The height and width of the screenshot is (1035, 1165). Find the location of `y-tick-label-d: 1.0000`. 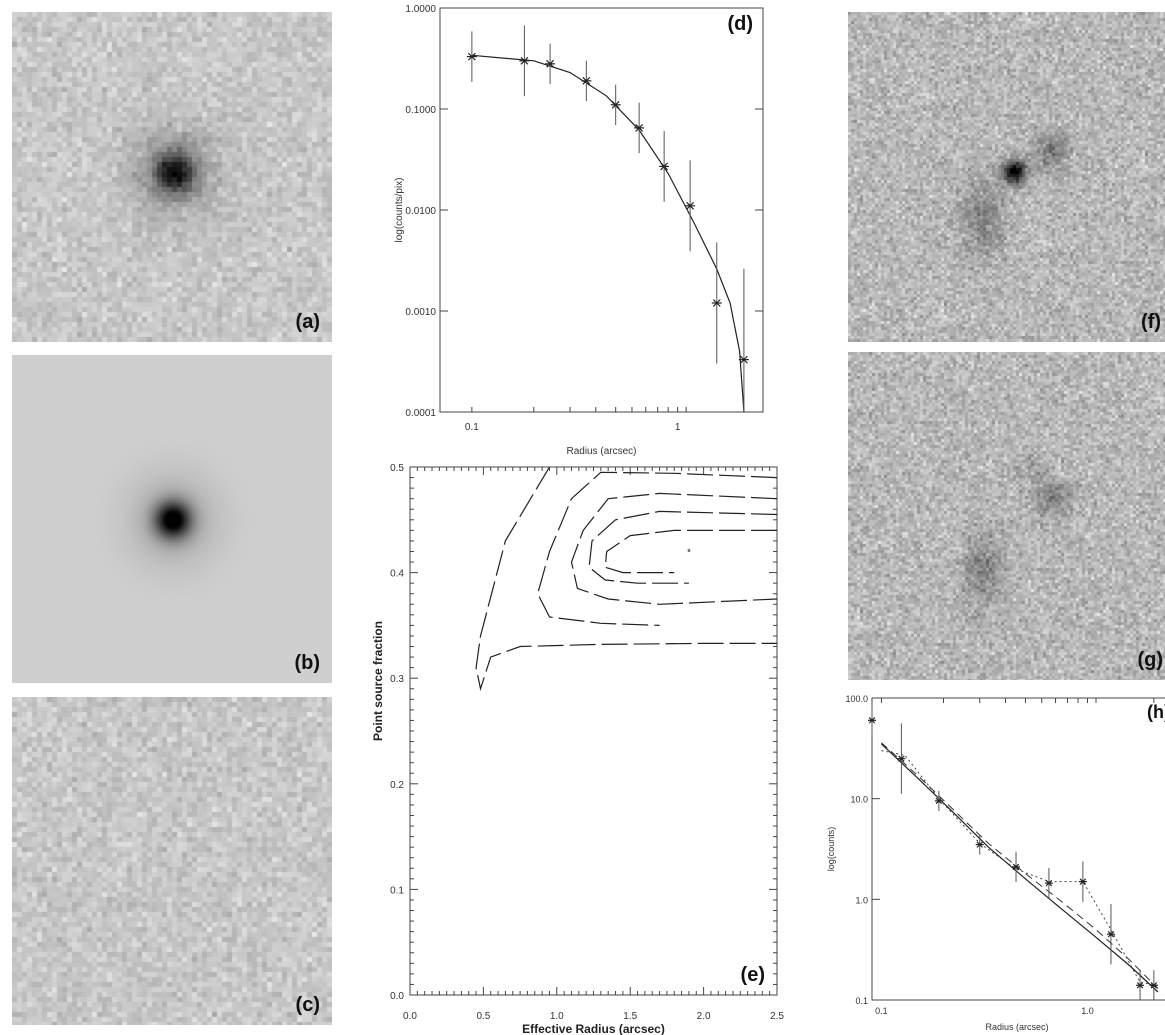

y-tick-label-d: 1.0000 is located at coordinates (420, 9).